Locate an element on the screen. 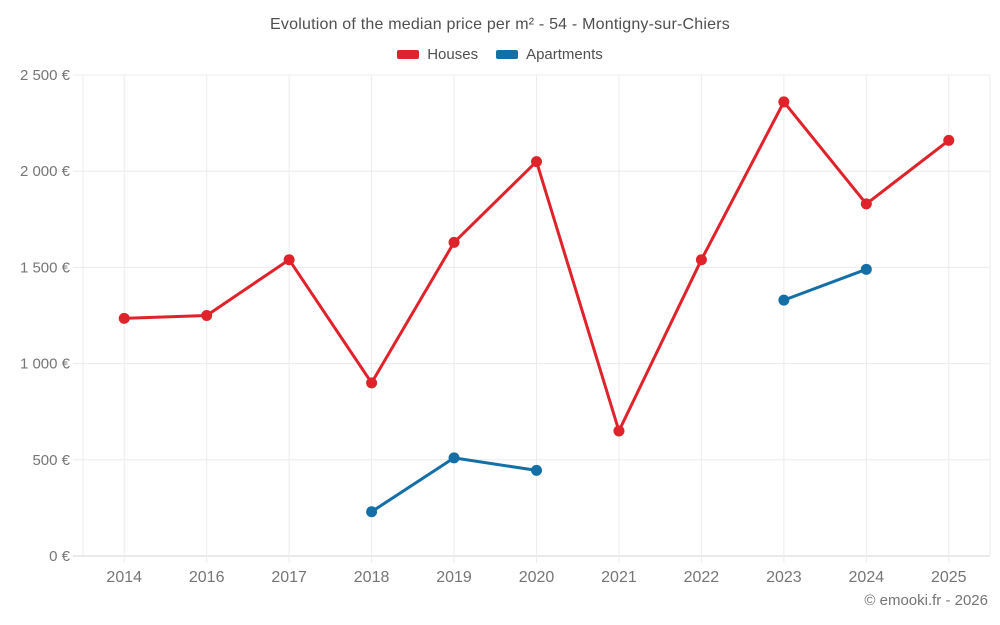  data-point-houses-2022 is located at coordinates (701, 260).